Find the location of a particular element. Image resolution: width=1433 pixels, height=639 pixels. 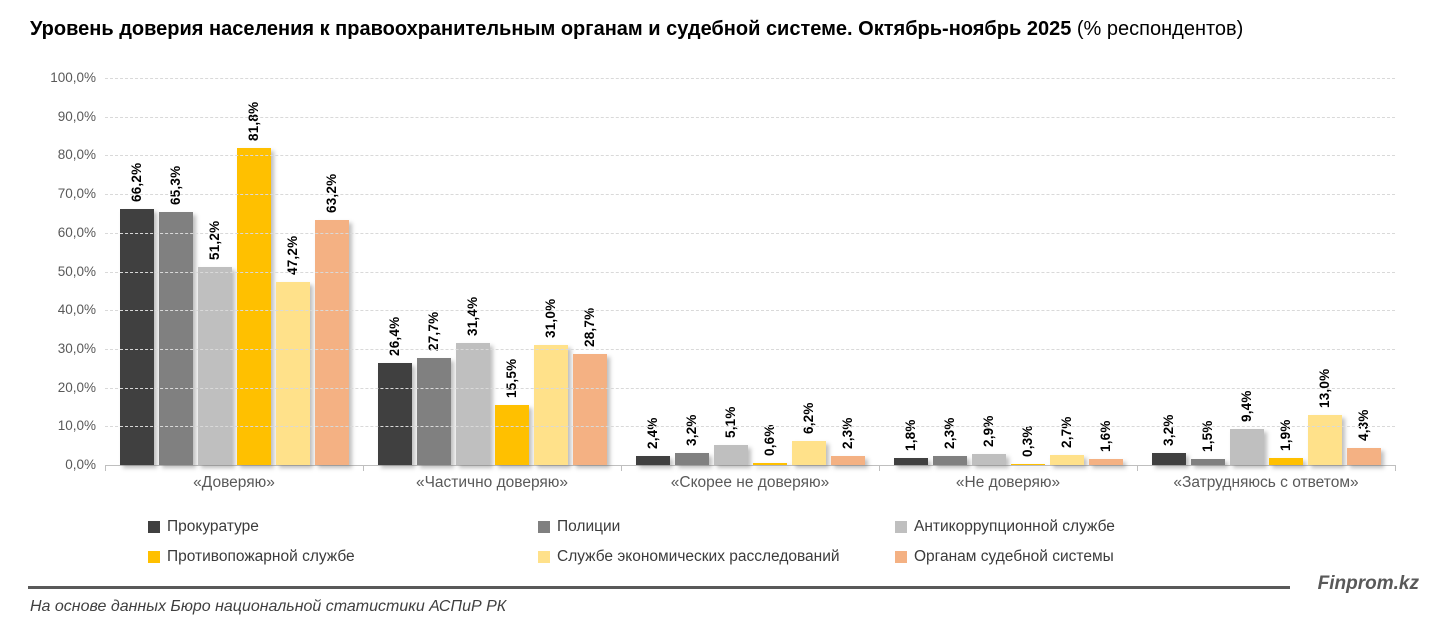

bar: 2,7% is located at coordinates (1066, 440).